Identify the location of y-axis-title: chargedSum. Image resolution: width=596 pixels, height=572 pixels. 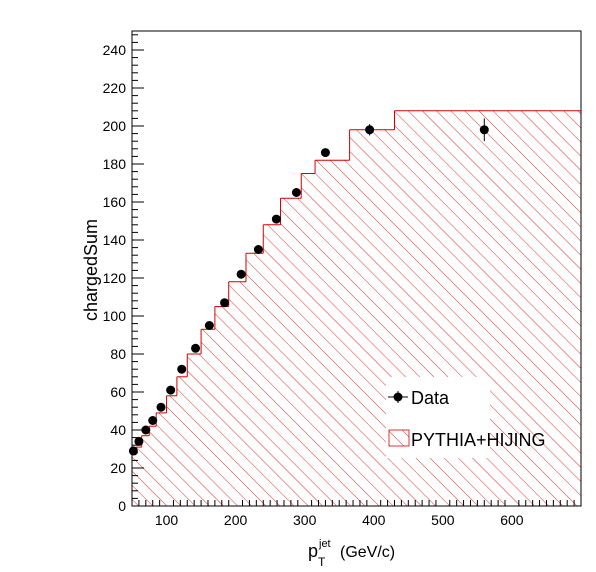
(91, 270).